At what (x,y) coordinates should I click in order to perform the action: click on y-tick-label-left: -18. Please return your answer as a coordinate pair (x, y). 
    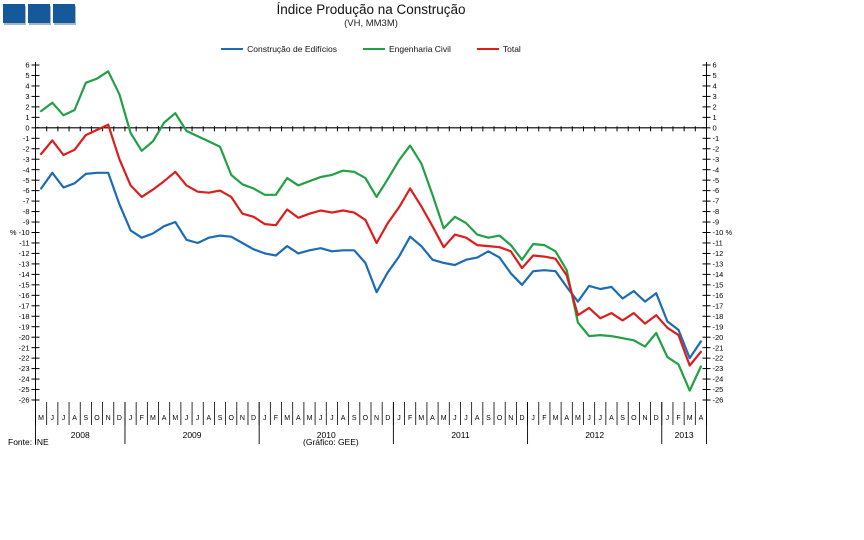
    Looking at the image, I should click on (24, 316).